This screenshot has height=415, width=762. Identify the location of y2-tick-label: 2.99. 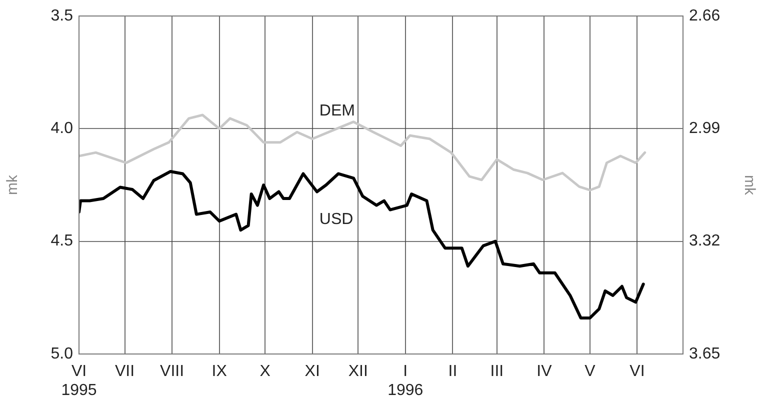
(704, 129).